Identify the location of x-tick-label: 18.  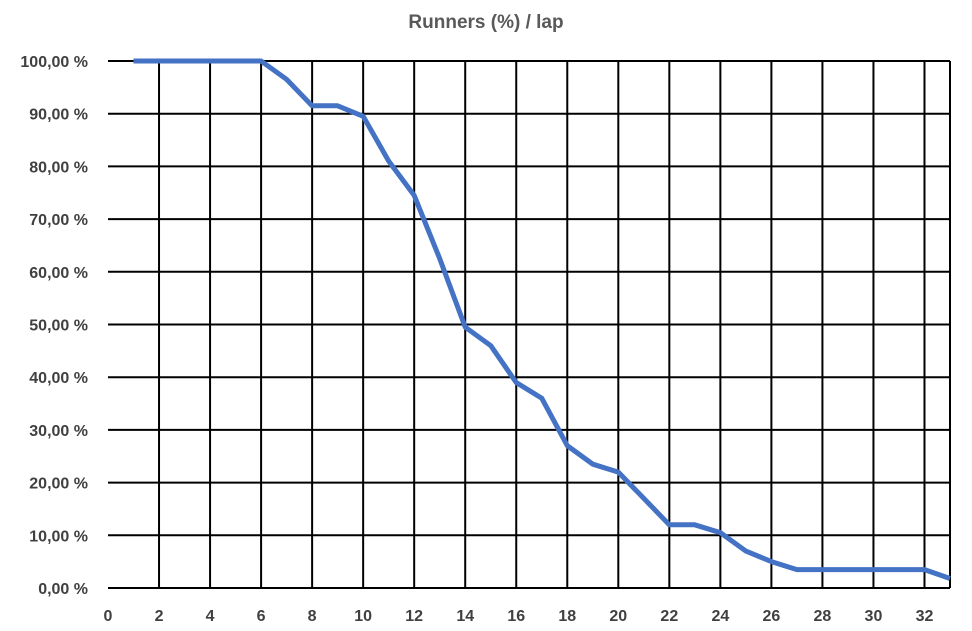
(567, 616).